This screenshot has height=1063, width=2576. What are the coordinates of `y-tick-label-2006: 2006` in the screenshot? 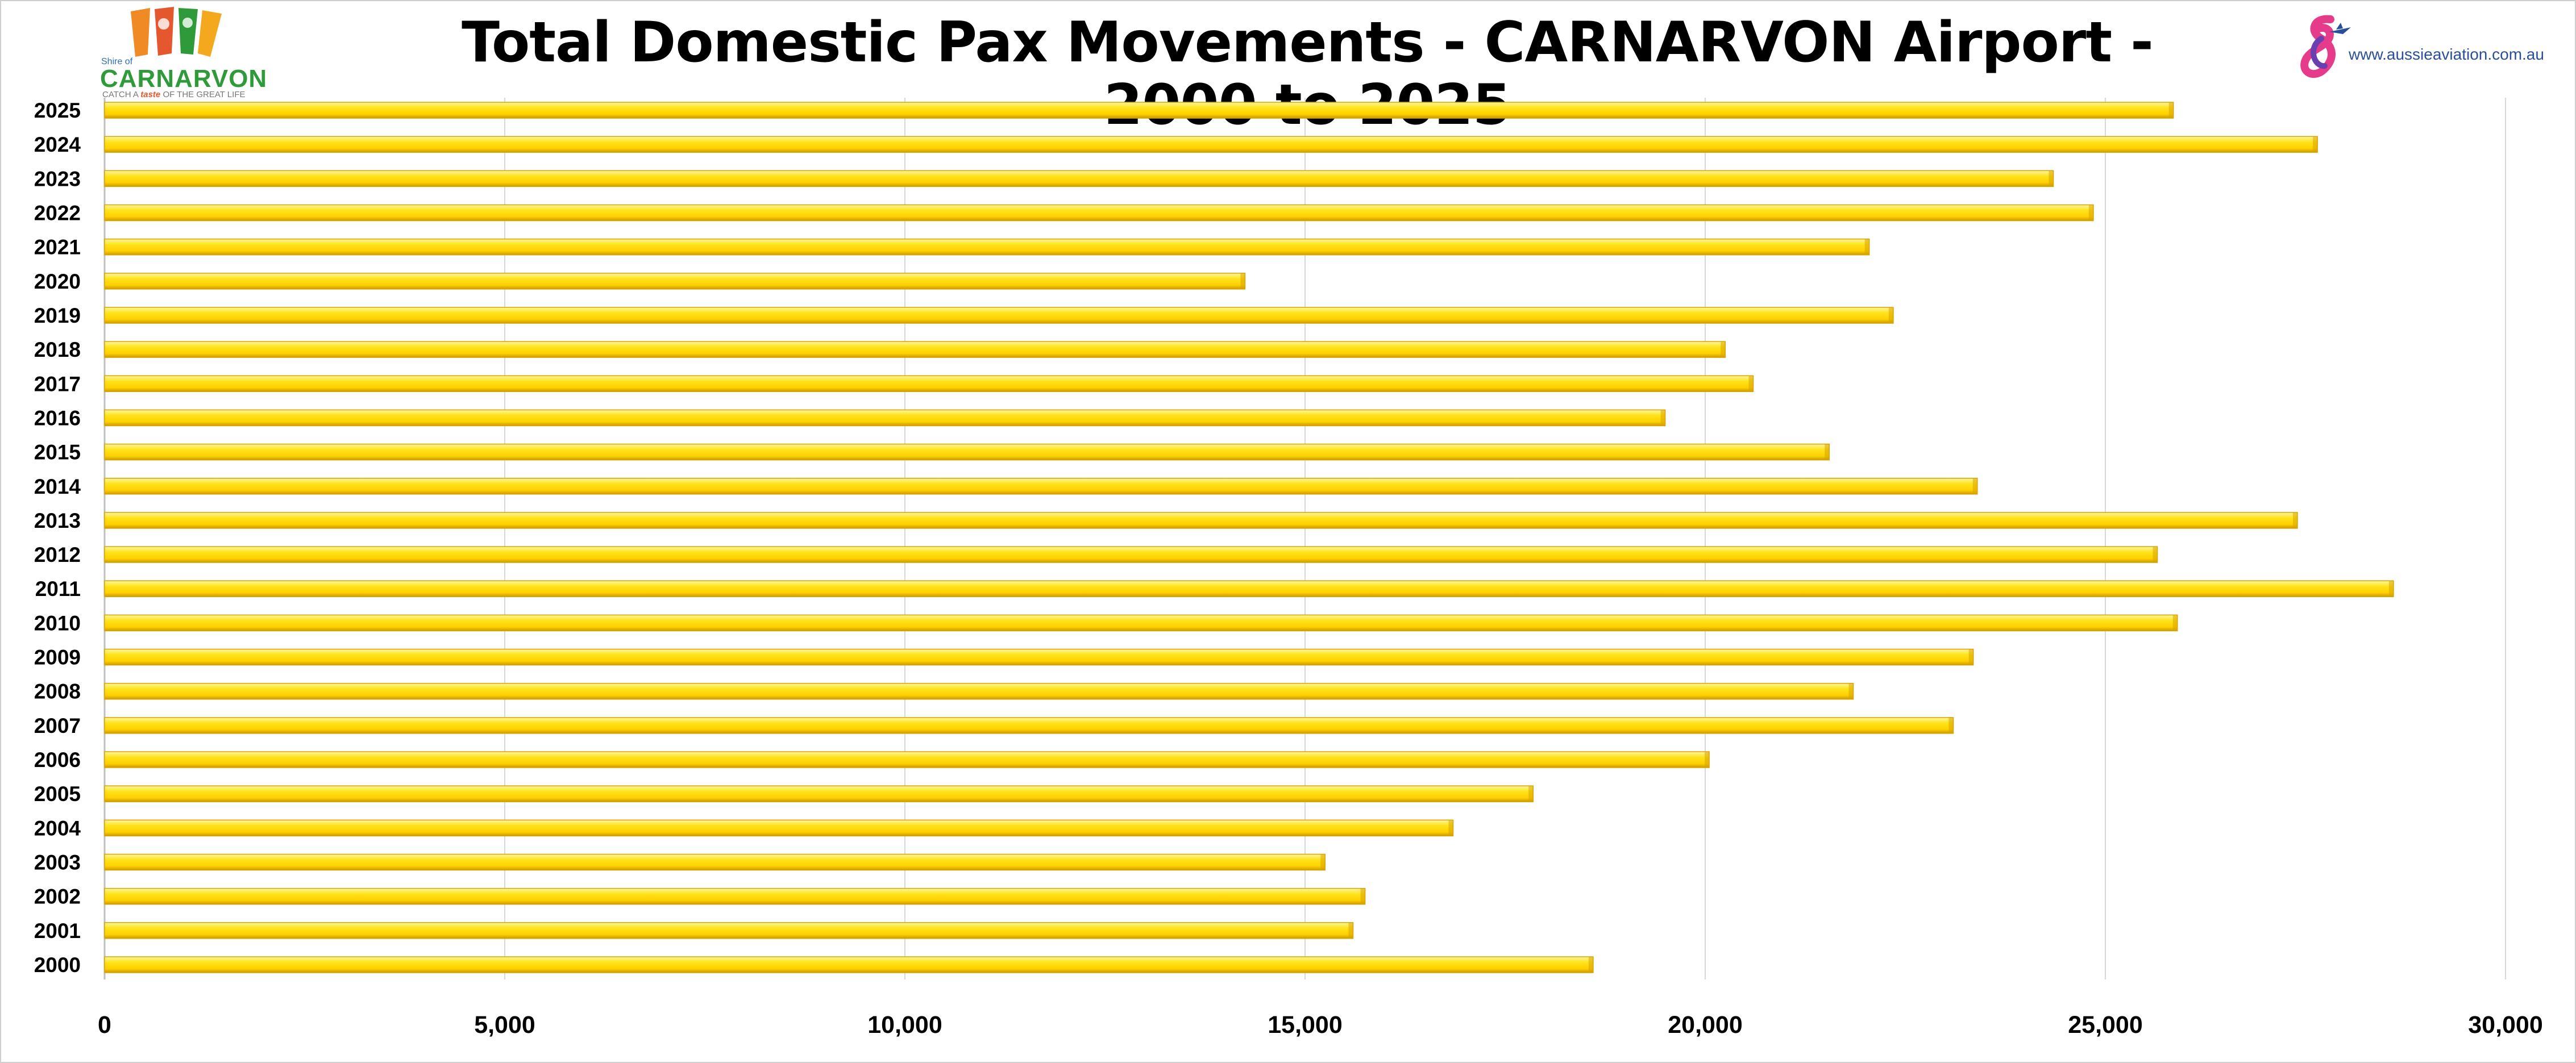 It's located at (58, 760).